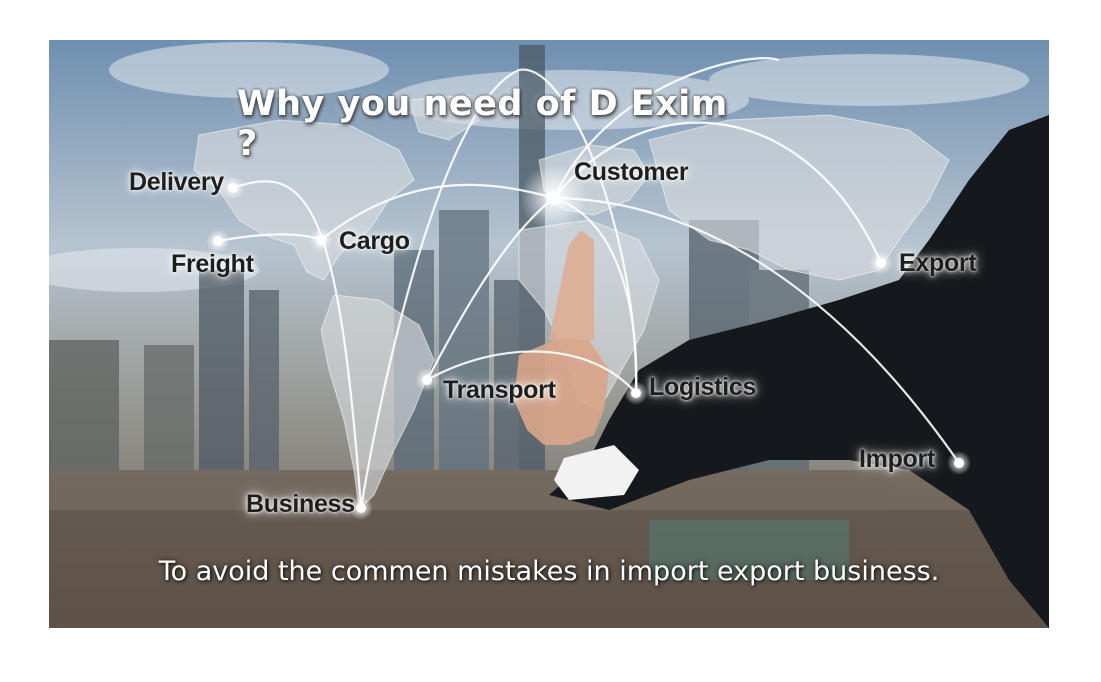 This screenshot has width=1101, height=682. What do you see at coordinates (499, 390) in the screenshot?
I see `label-transport: Transport` at bounding box center [499, 390].